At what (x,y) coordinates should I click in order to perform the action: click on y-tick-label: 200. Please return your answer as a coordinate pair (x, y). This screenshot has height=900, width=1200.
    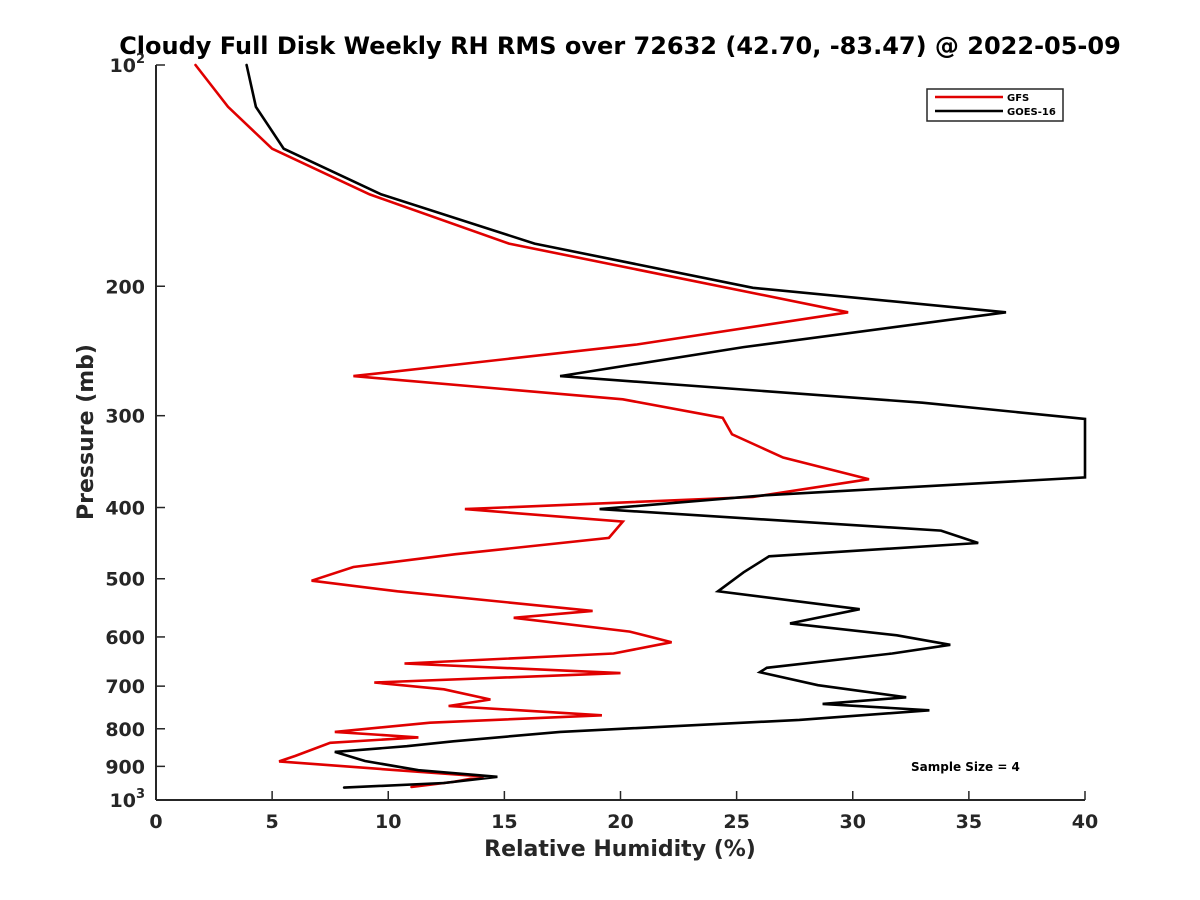
    Looking at the image, I should click on (125, 287).